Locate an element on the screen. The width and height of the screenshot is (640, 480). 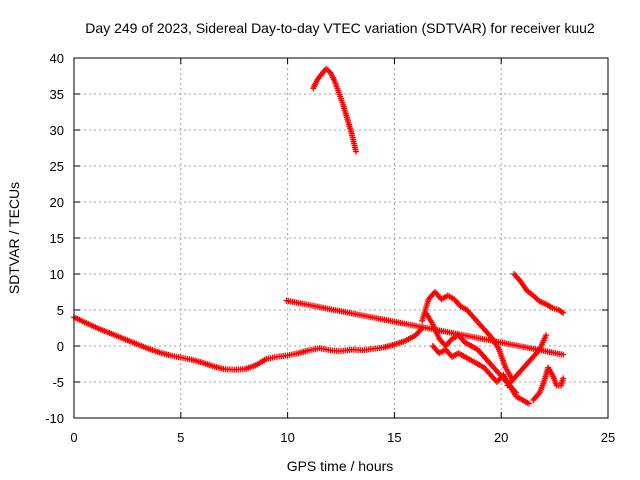
x-tick-label: 5 is located at coordinates (180, 437).